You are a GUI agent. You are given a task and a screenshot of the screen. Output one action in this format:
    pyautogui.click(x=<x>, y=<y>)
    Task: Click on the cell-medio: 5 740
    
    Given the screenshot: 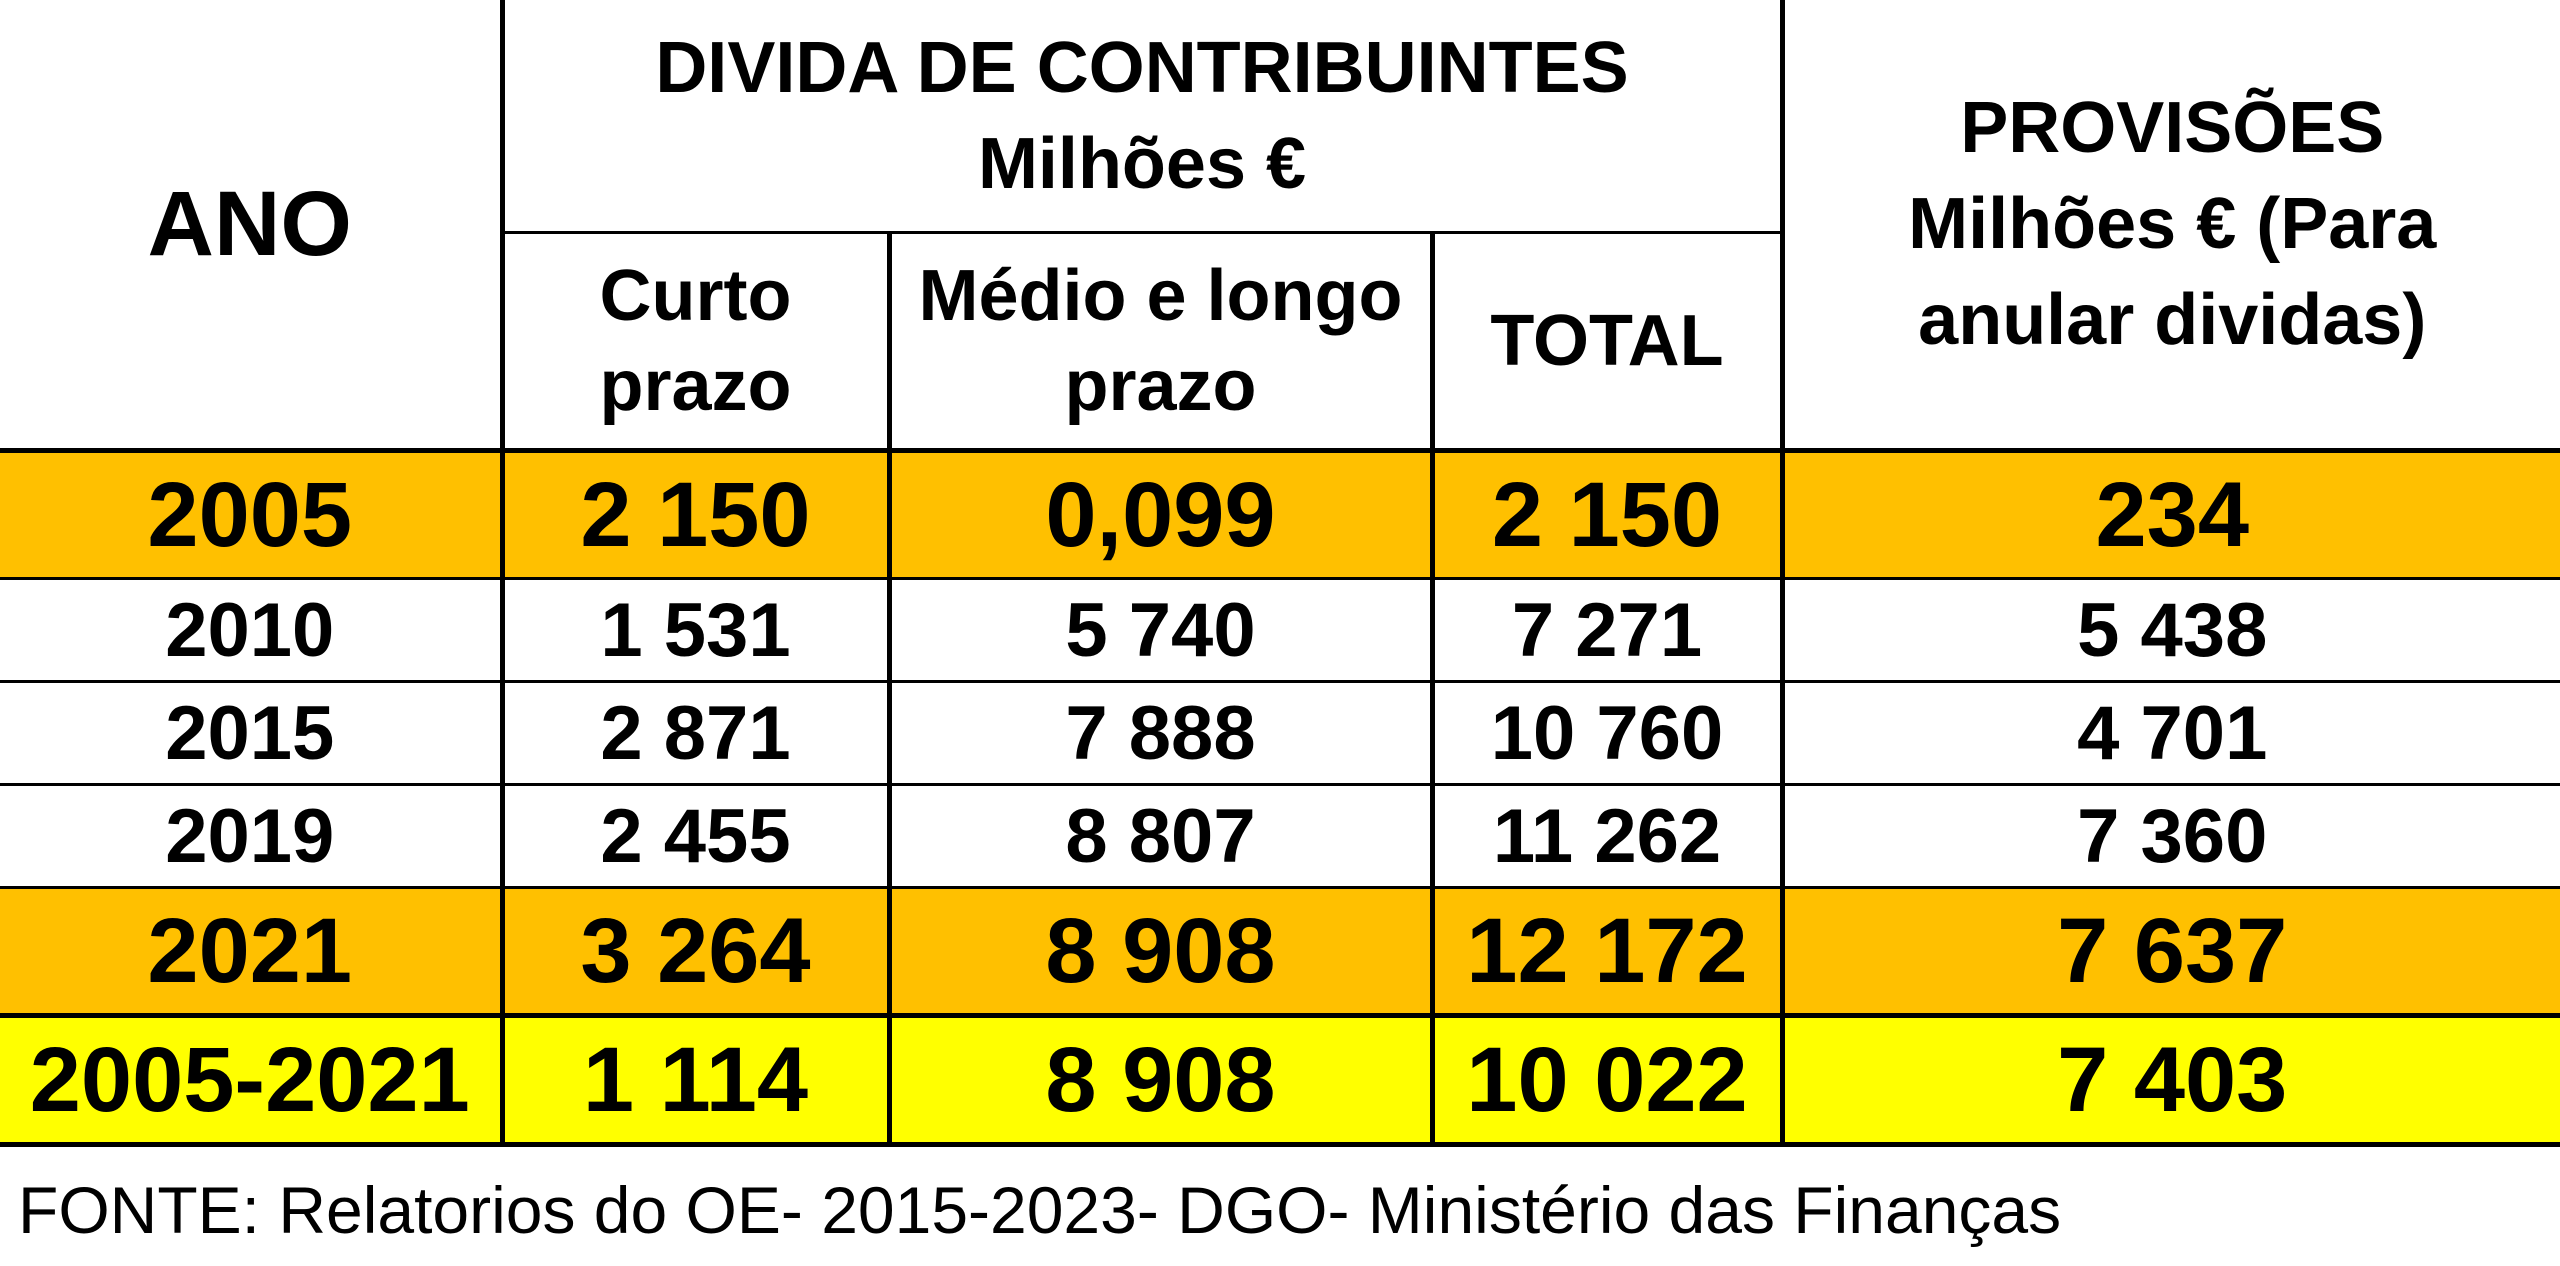 What is the action you would take?
    pyautogui.click(x=1162, y=630)
    